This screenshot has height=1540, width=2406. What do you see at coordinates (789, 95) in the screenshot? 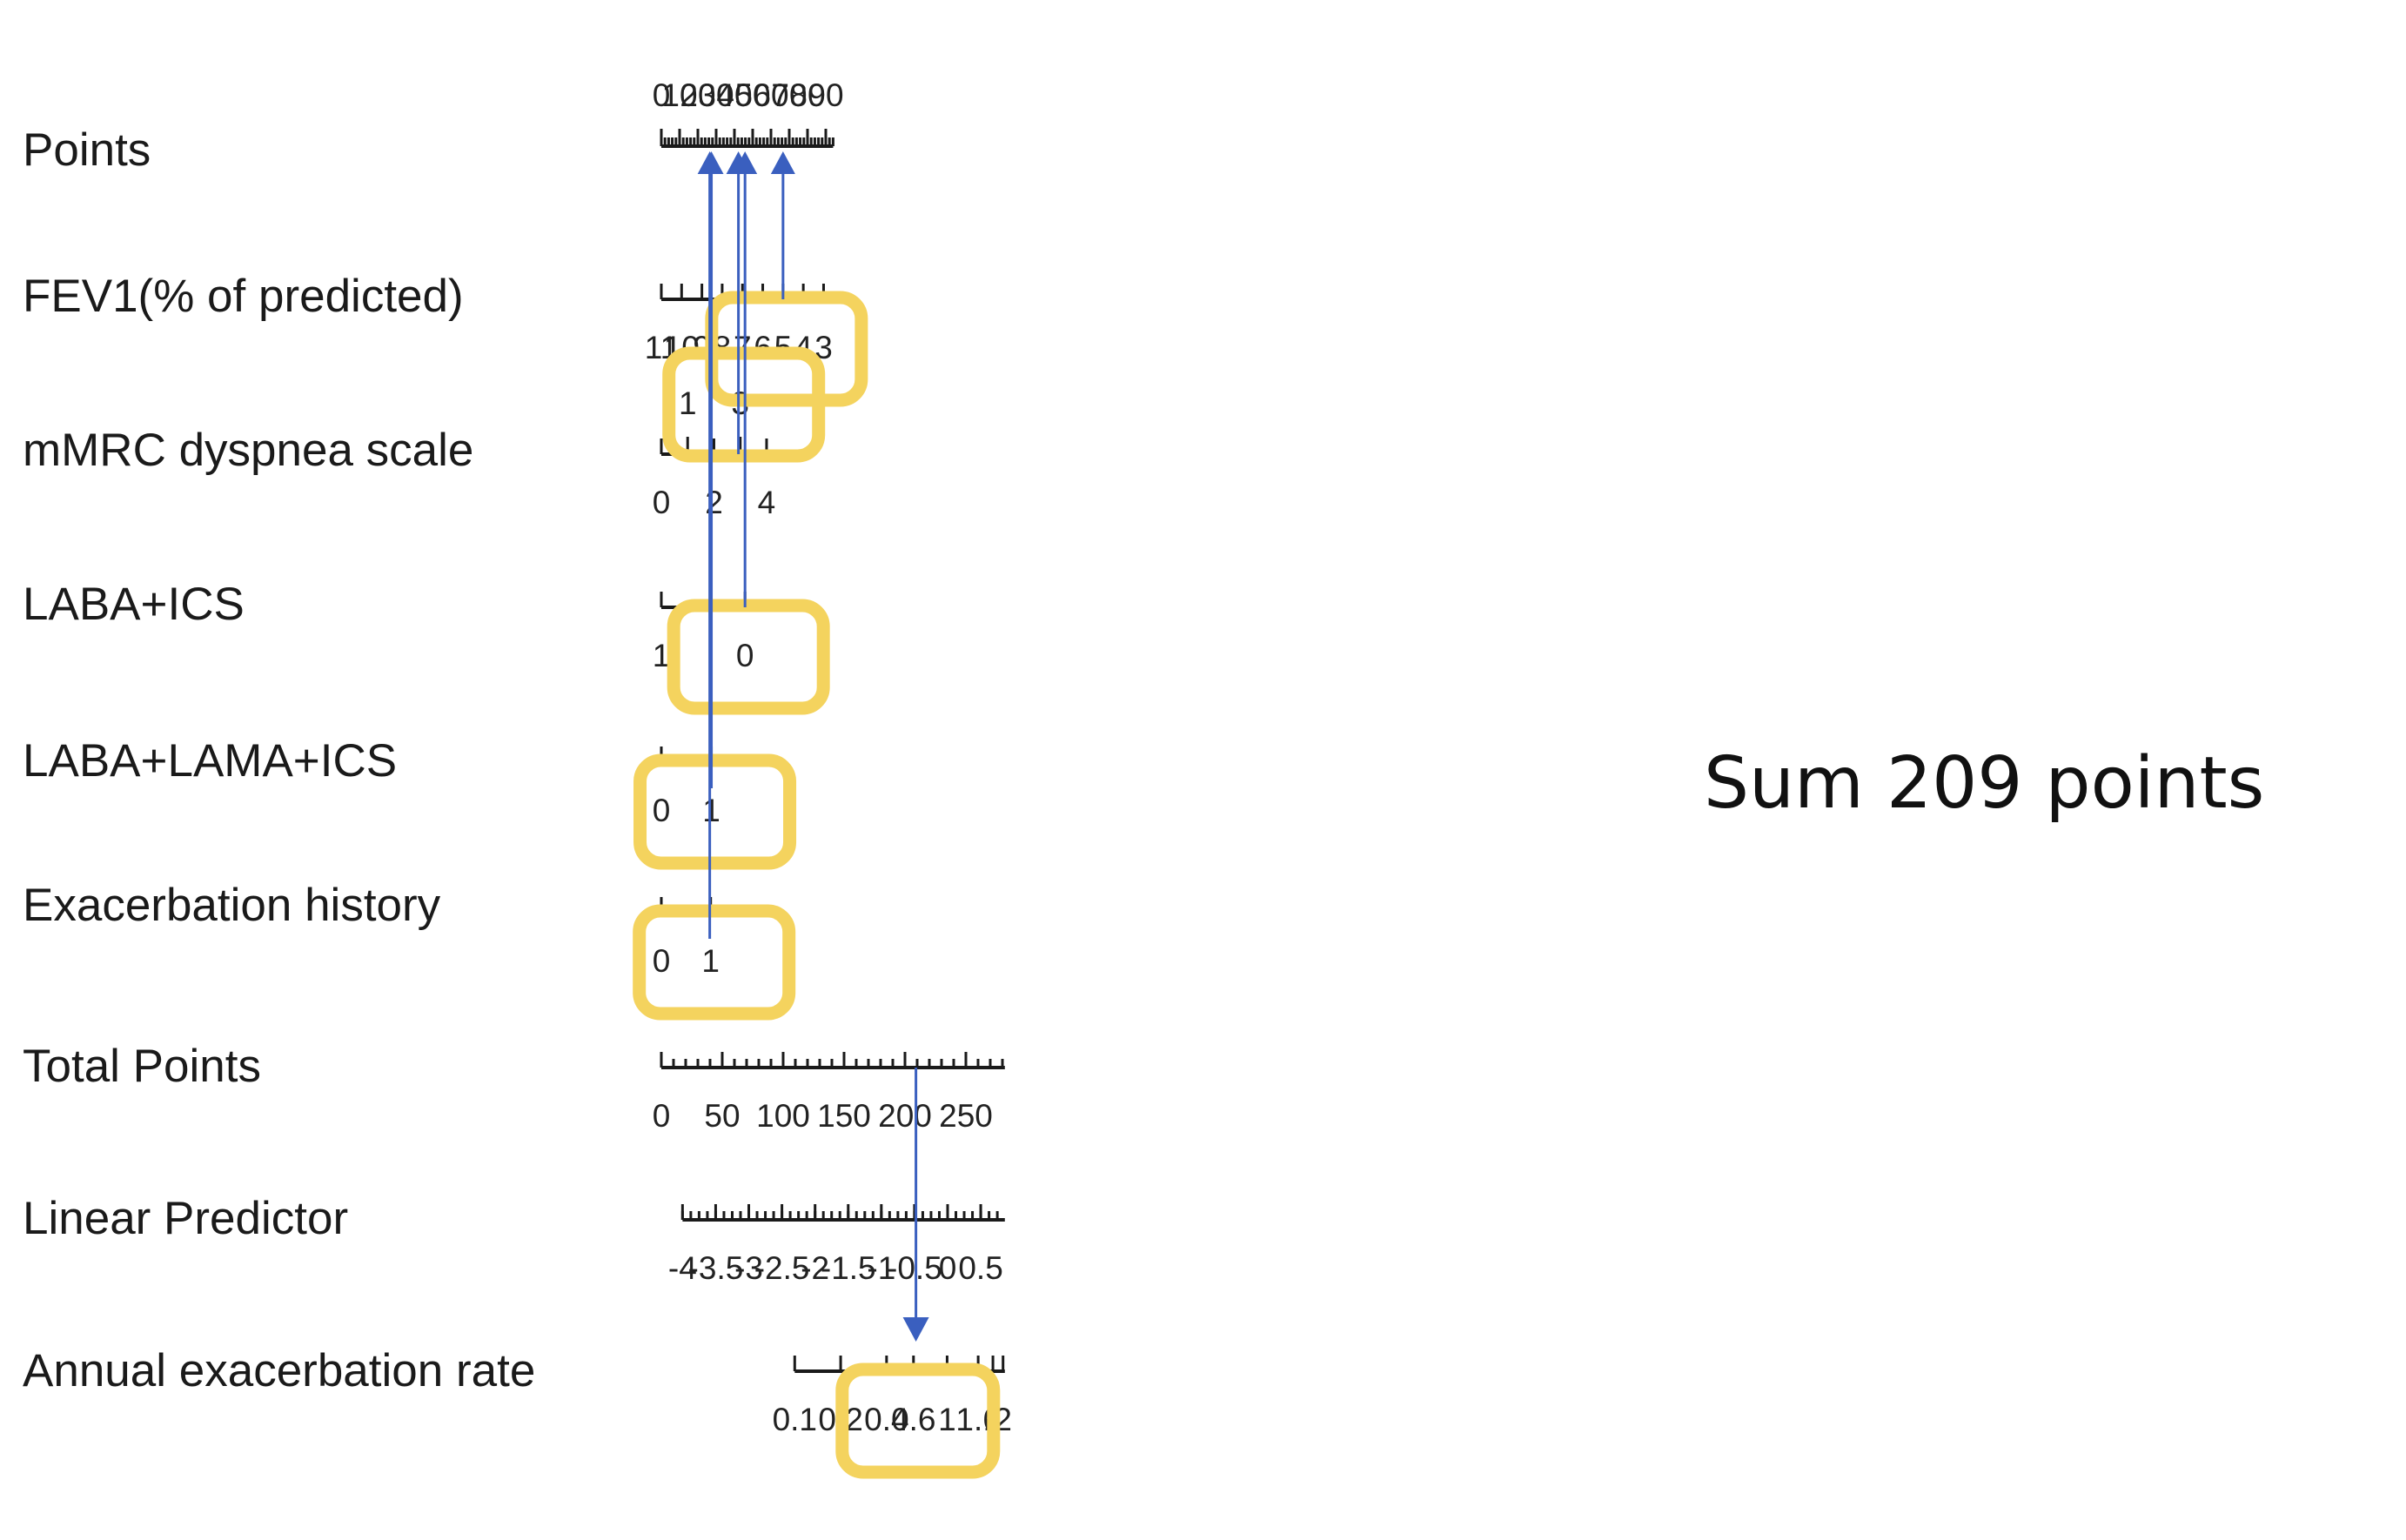
I see `tick-label-points: 70` at bounding box center [789, 95].